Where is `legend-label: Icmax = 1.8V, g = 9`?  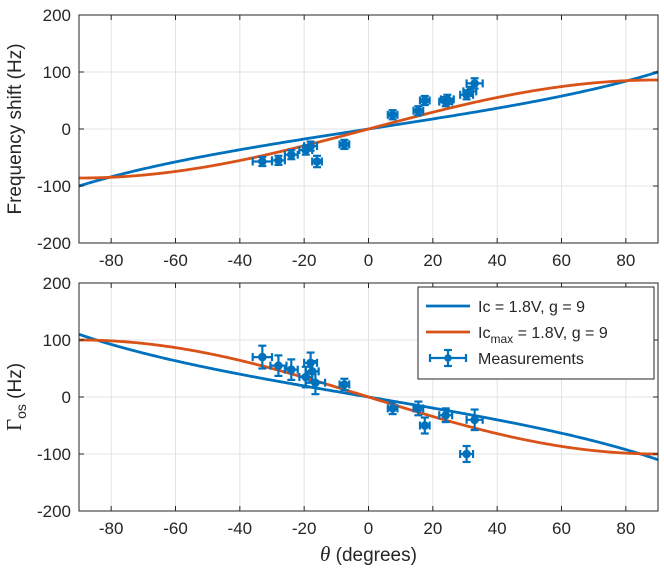 legend-label: Icmax = 1.8V, g = 9 is located at coordinates (543, 335).